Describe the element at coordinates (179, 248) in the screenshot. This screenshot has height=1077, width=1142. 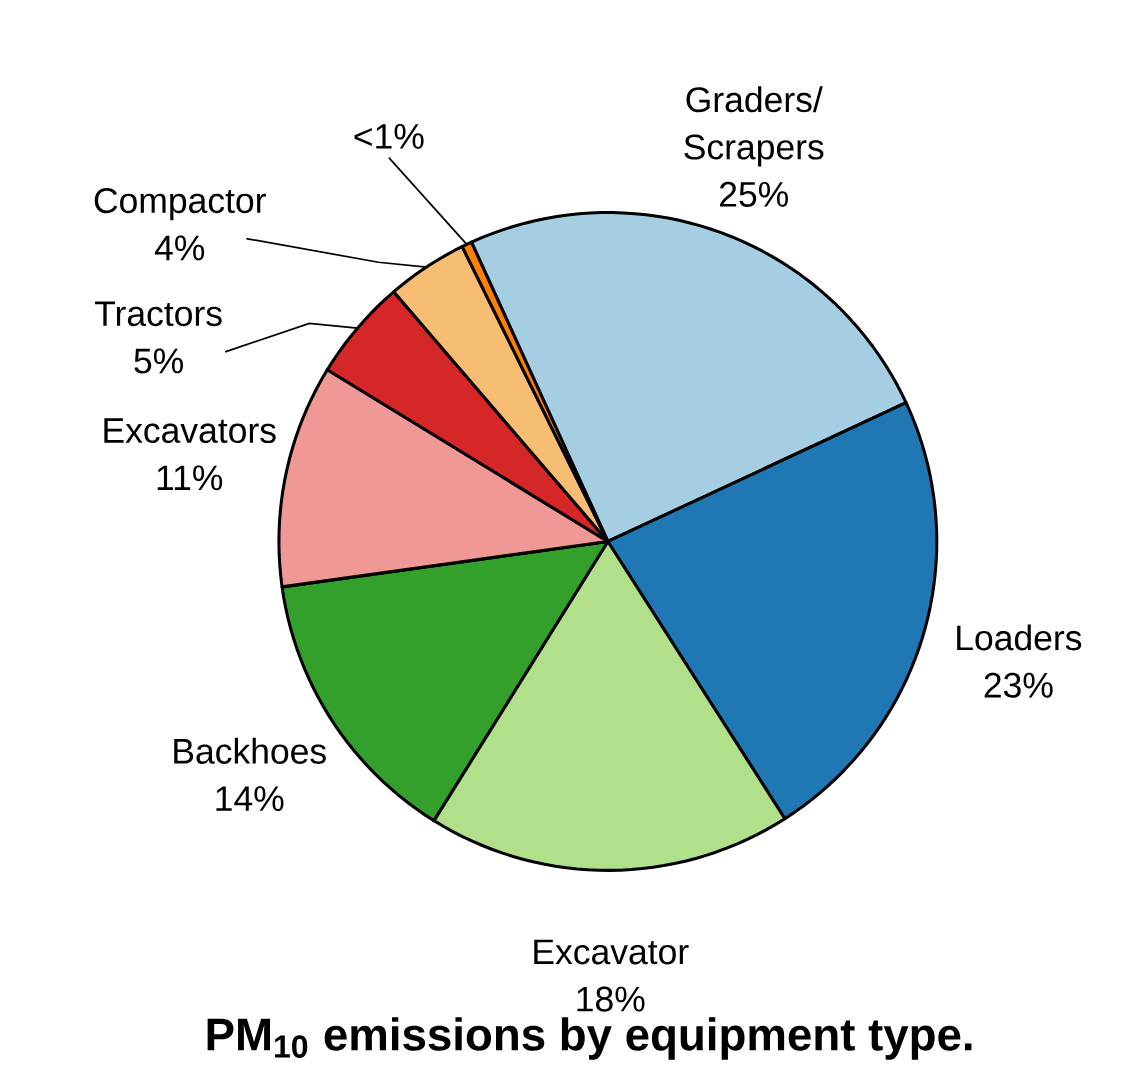
I see `data-label: 4%` at that location.